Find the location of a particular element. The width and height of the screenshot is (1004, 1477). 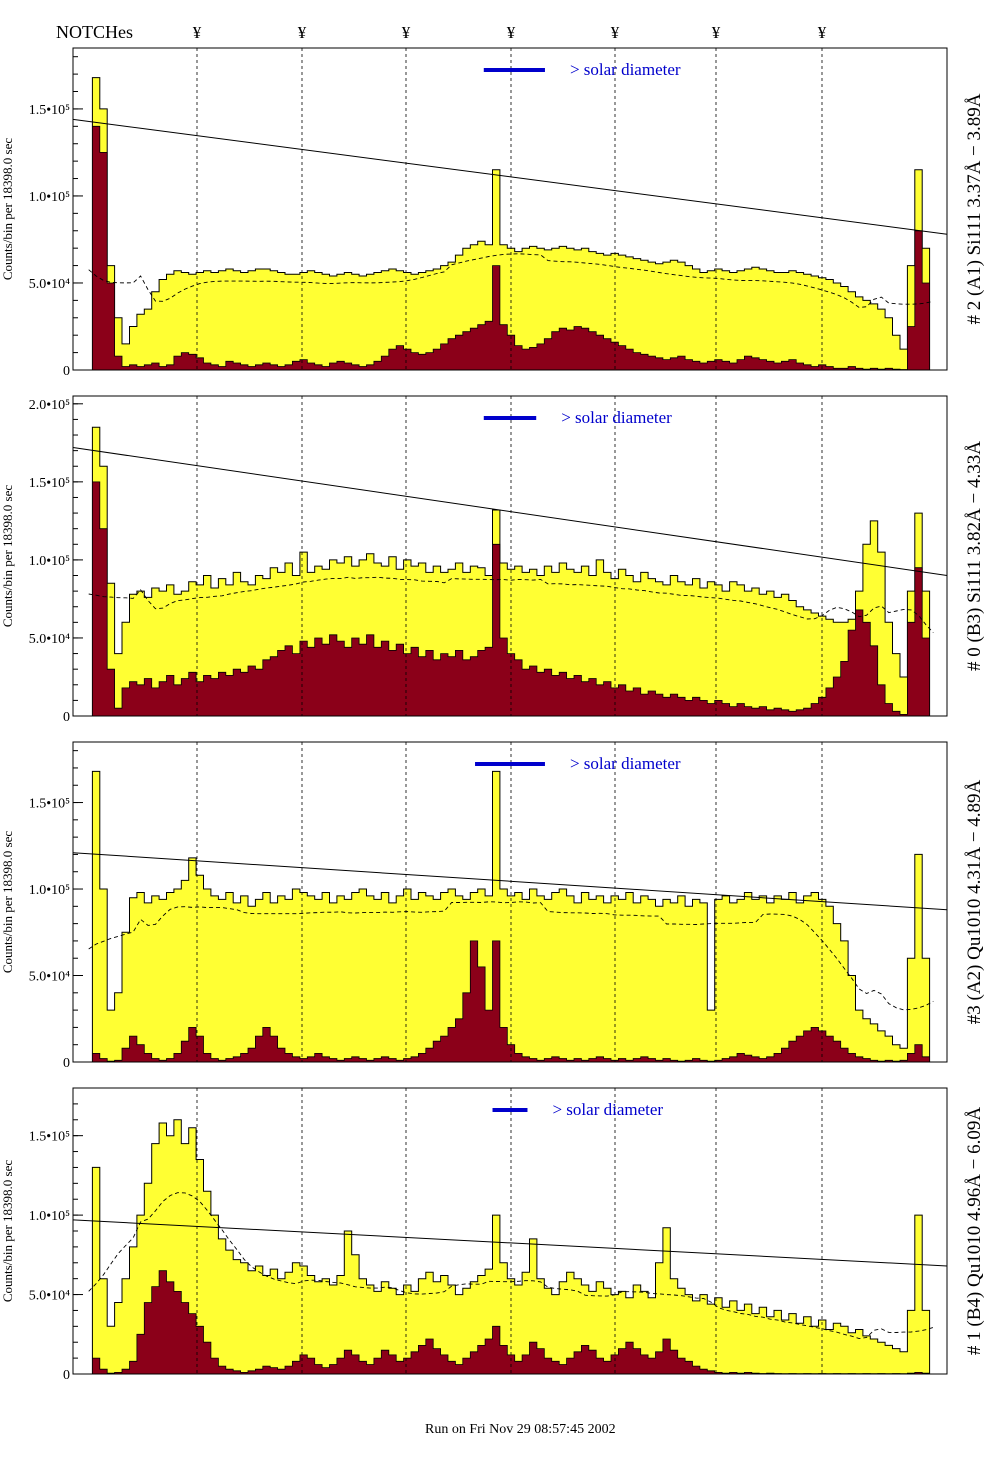

panel-title: # 0 (B3) Si111 3.82Å − 4.33Å is located at coordinates (974, 556).